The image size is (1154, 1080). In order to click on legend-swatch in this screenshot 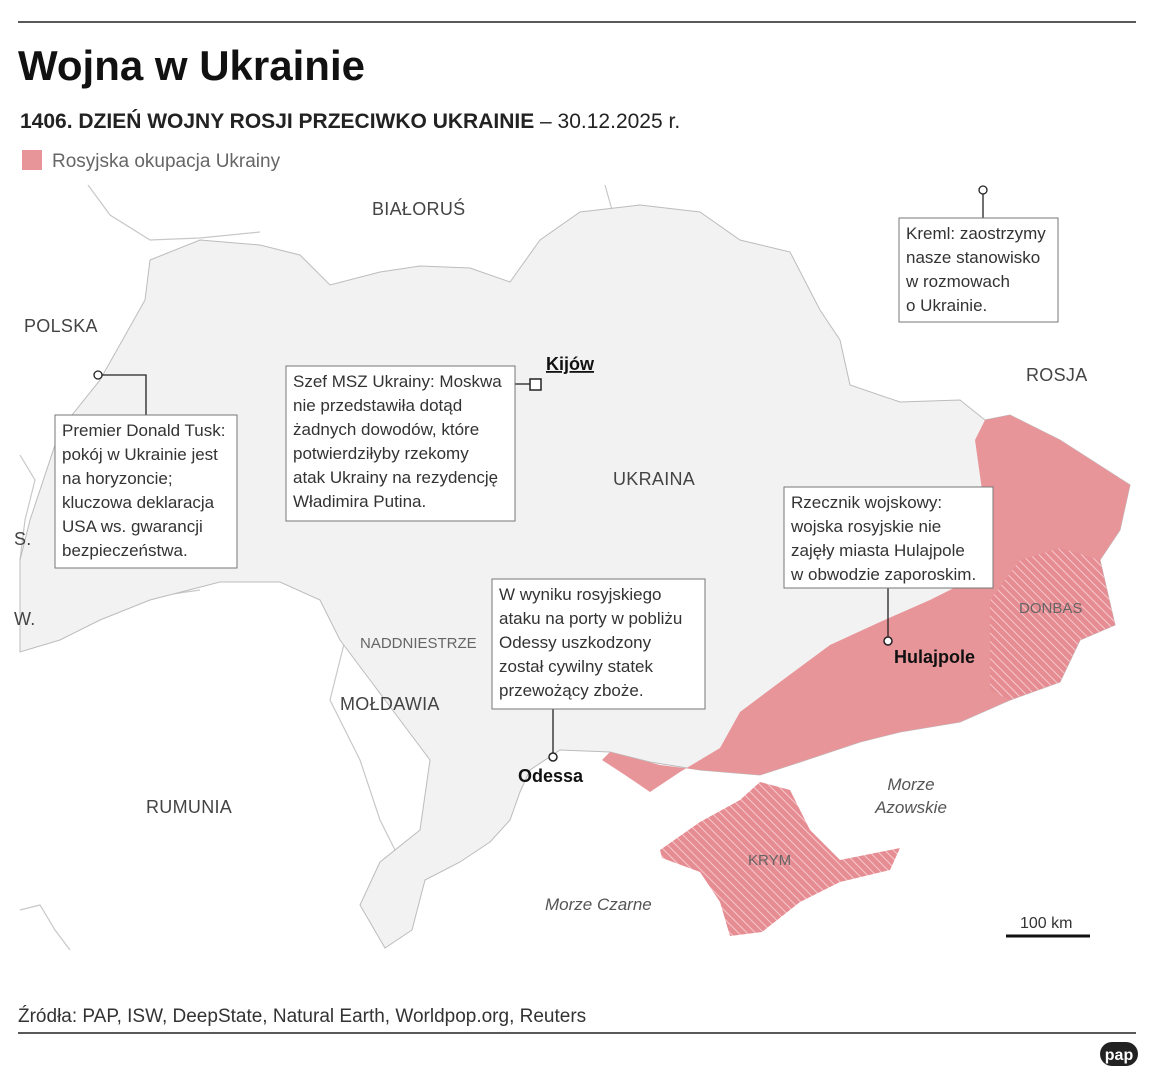, I will do `click(32, 160)`.